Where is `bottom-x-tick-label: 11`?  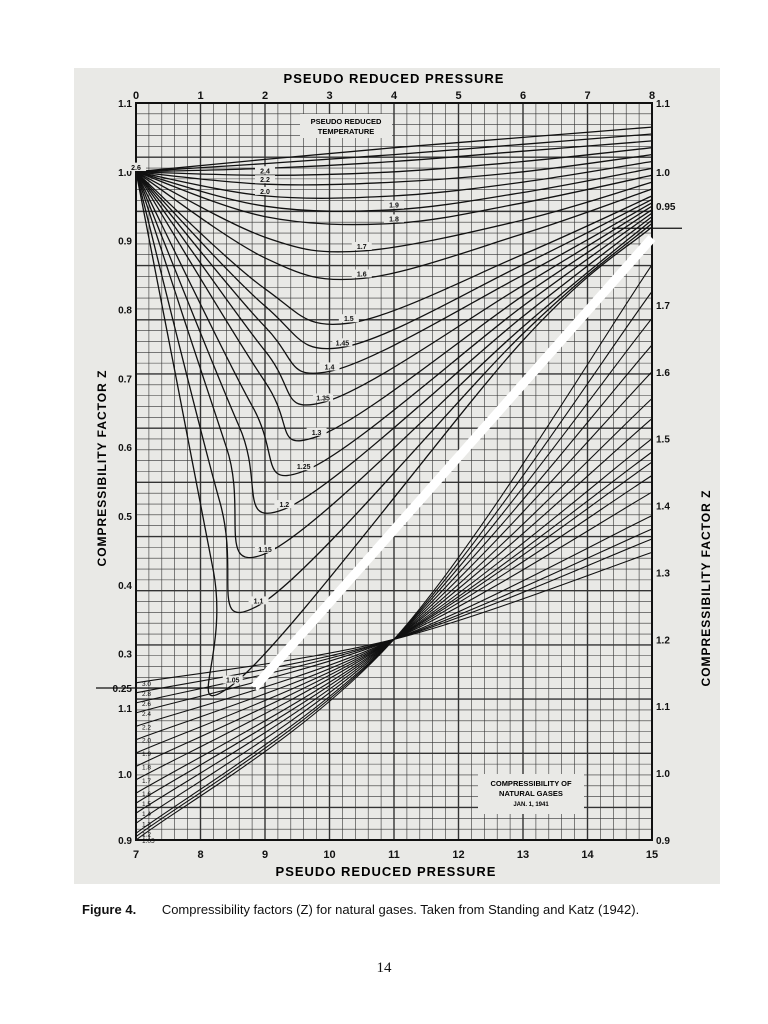 bottom-x-tick-label: 11 is located at coordinates (394, 855).